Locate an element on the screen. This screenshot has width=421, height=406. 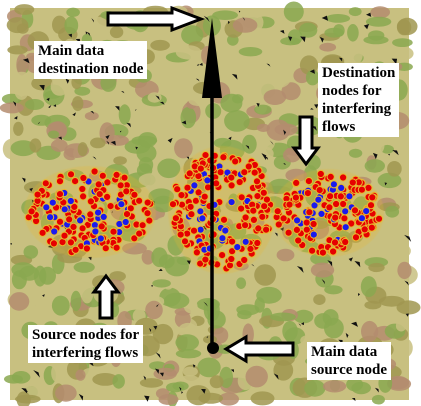
main-destination-label: Main data destination node is located at coordinates (91, 60).